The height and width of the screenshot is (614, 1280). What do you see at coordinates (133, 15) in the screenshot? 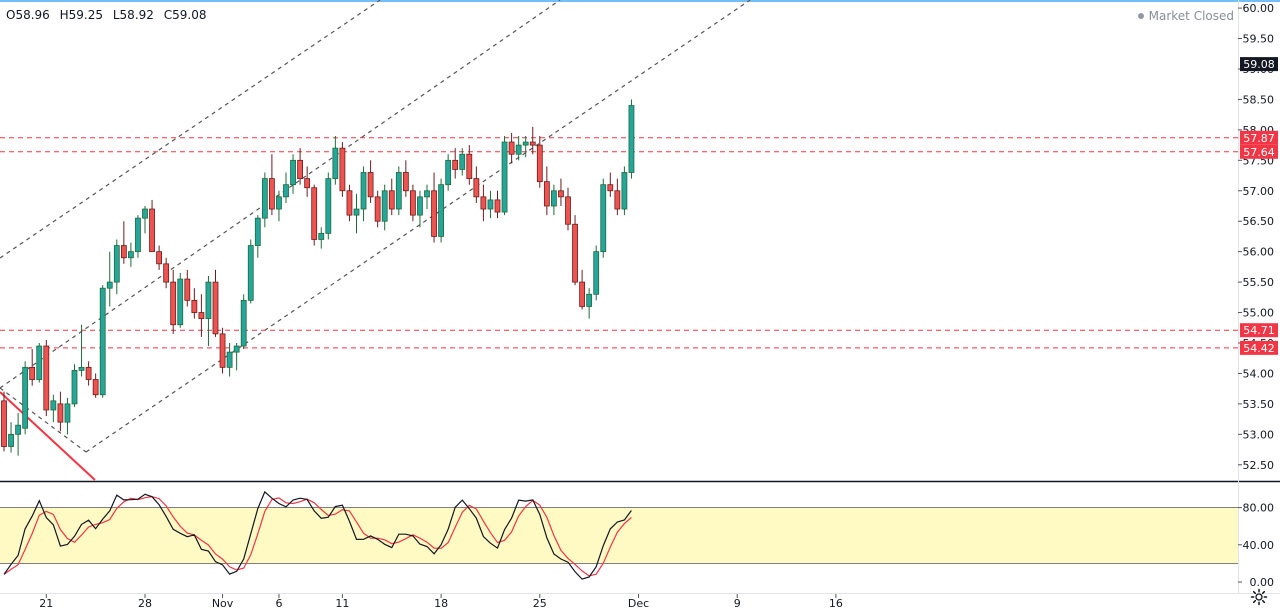
I see `ohlc-low: L58.92` at bounding box center [133, 15].